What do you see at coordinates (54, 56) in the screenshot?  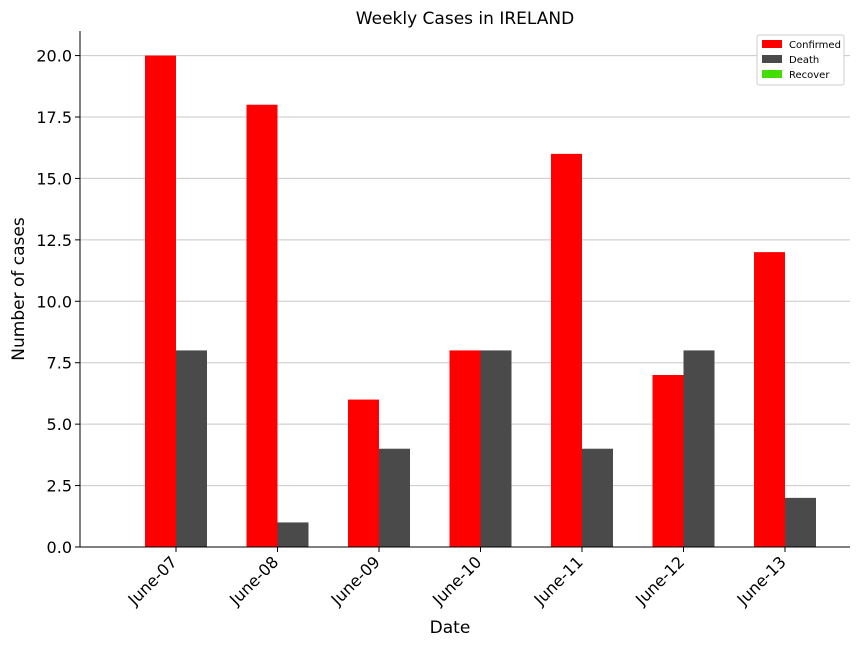 I see `y-tick-label: 20.0` at bounding box center [54, 56].